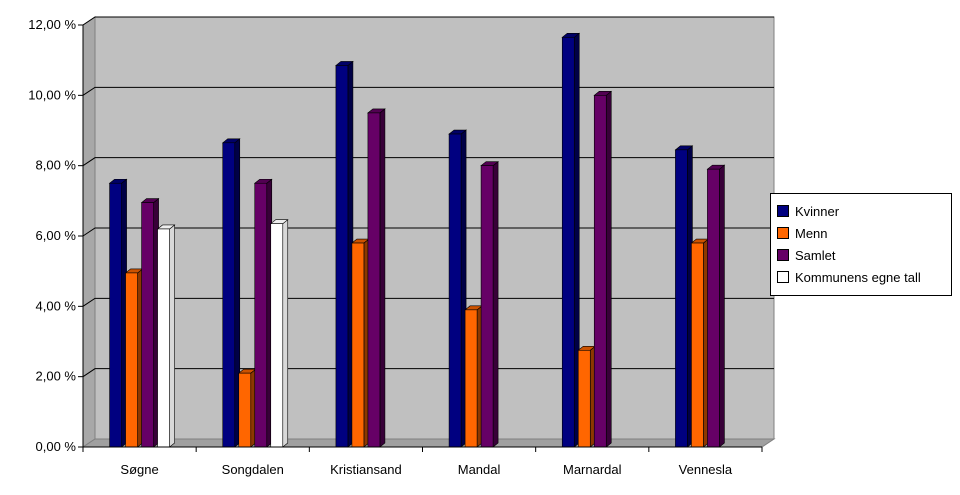 The height and width of the screenshot is (495, 960). Describe the element at coordinates (56, 235) in the screenshot. I see `y-tick-label: 6,00 %` at that location.